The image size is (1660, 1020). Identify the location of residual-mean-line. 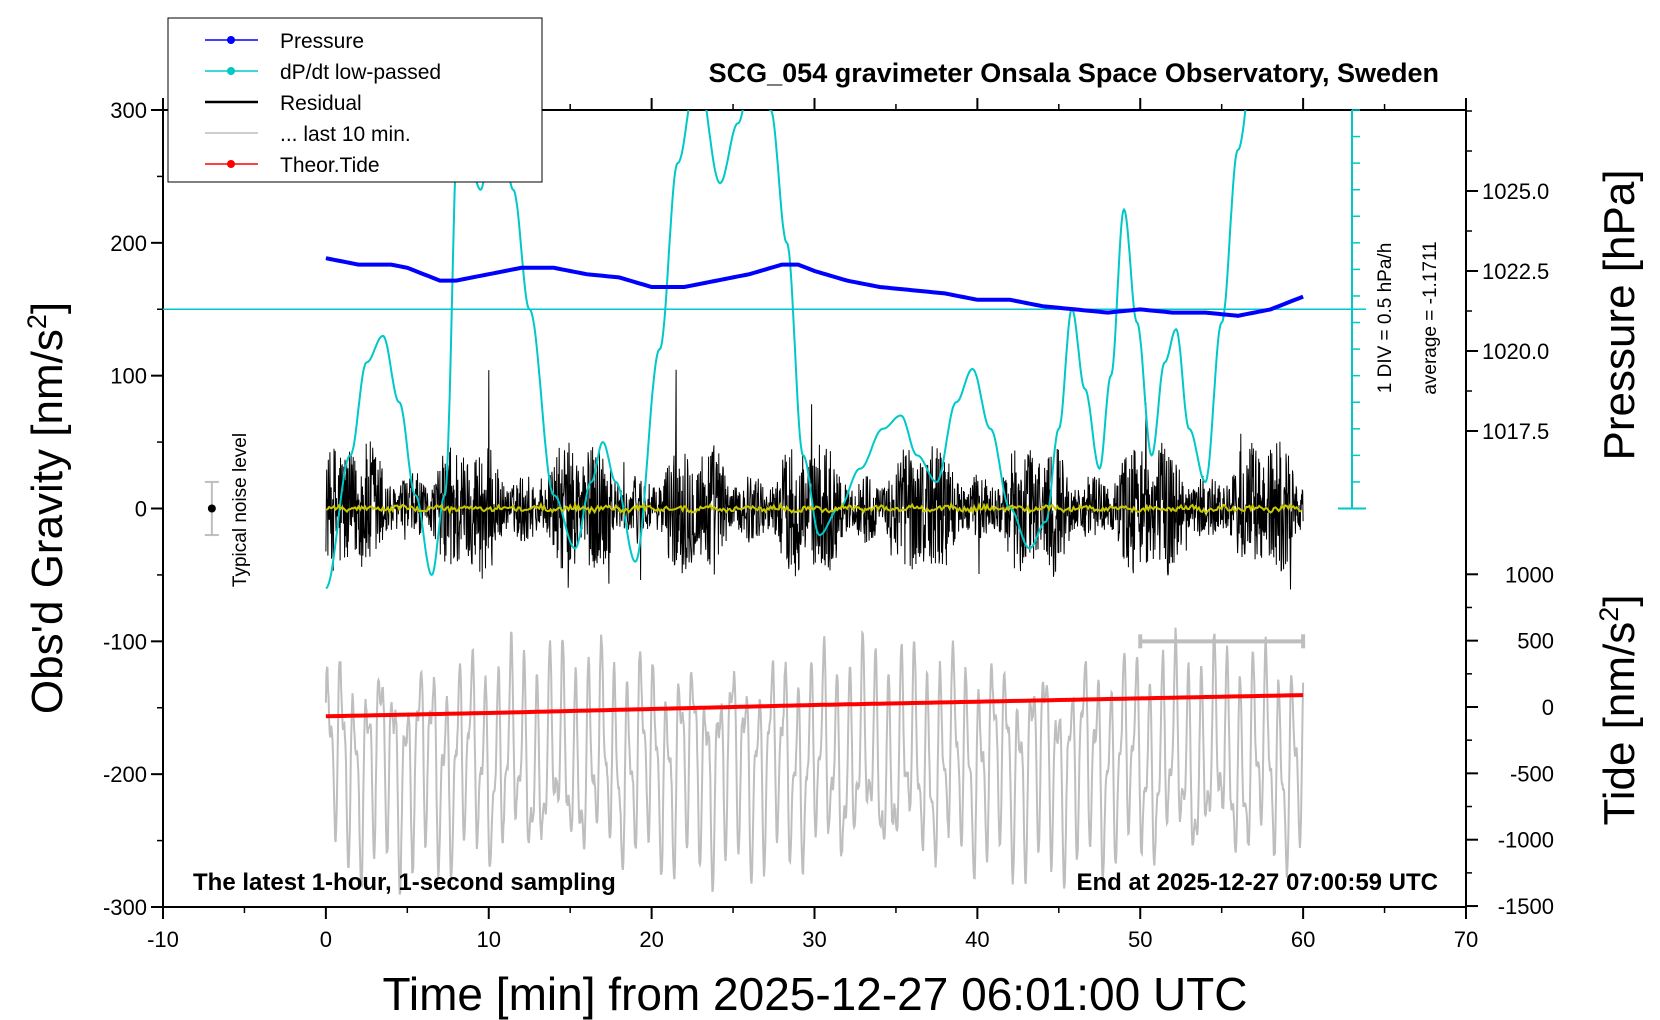
(813, 508).